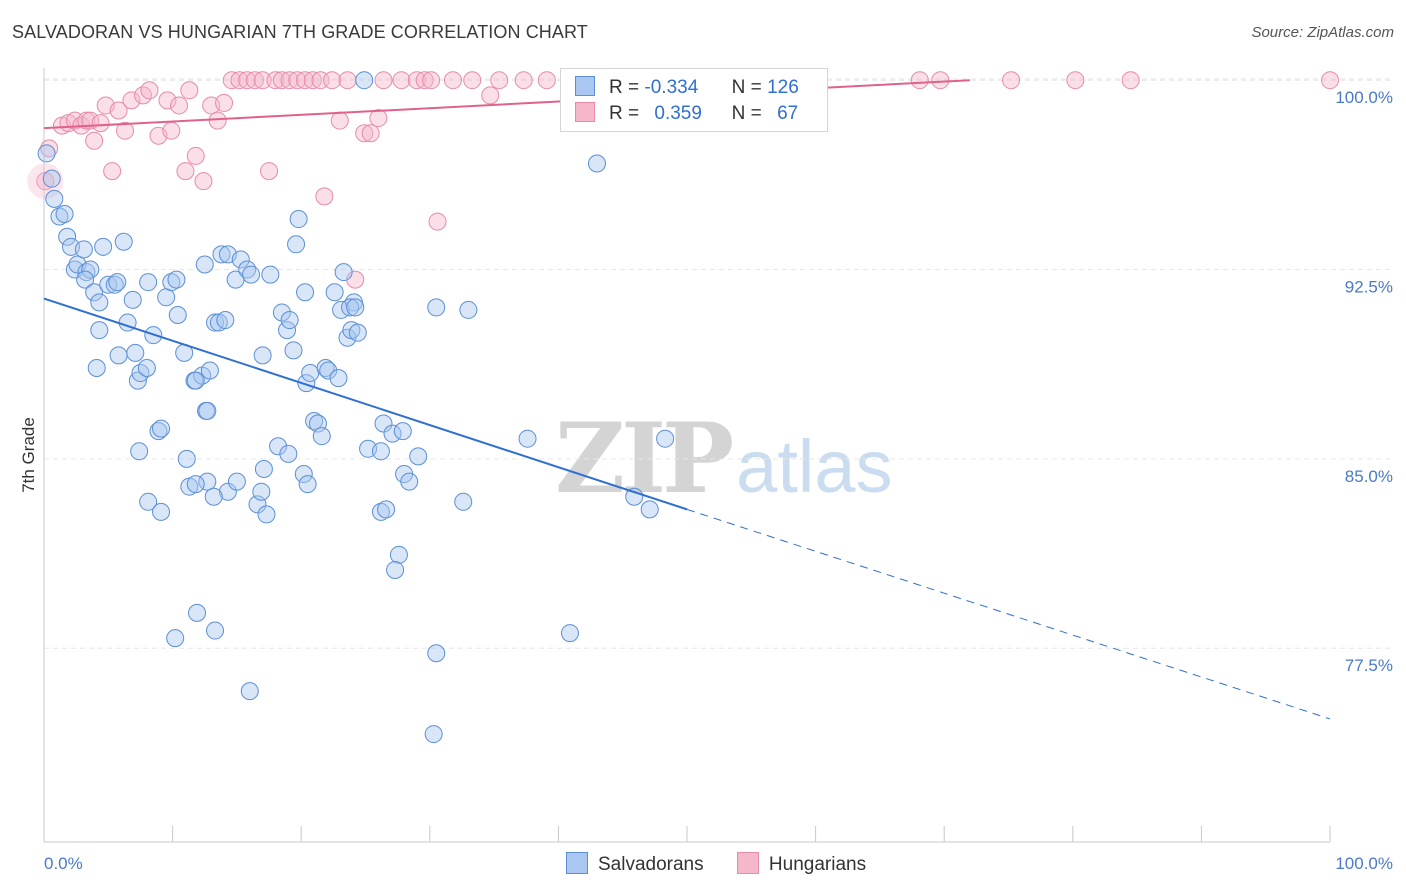 The image size is (1406, 892). Describe the element at coordinates (817, 864) in the screenshot. I see `hungarians-label: Hungarians` at that location.